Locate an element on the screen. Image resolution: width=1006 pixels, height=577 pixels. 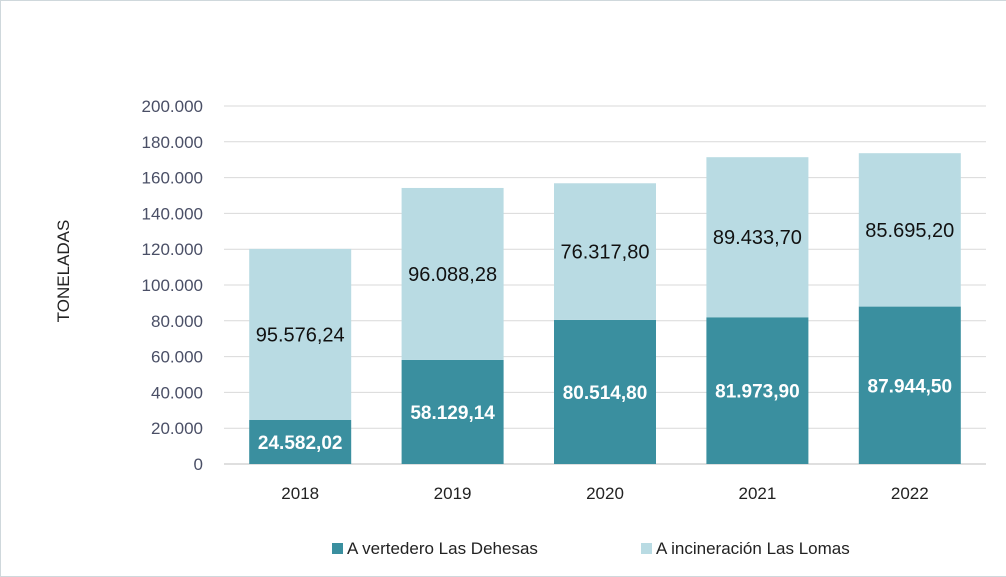
data-label-incineracion: 89.433,70 is located at coordinates (757, 238).